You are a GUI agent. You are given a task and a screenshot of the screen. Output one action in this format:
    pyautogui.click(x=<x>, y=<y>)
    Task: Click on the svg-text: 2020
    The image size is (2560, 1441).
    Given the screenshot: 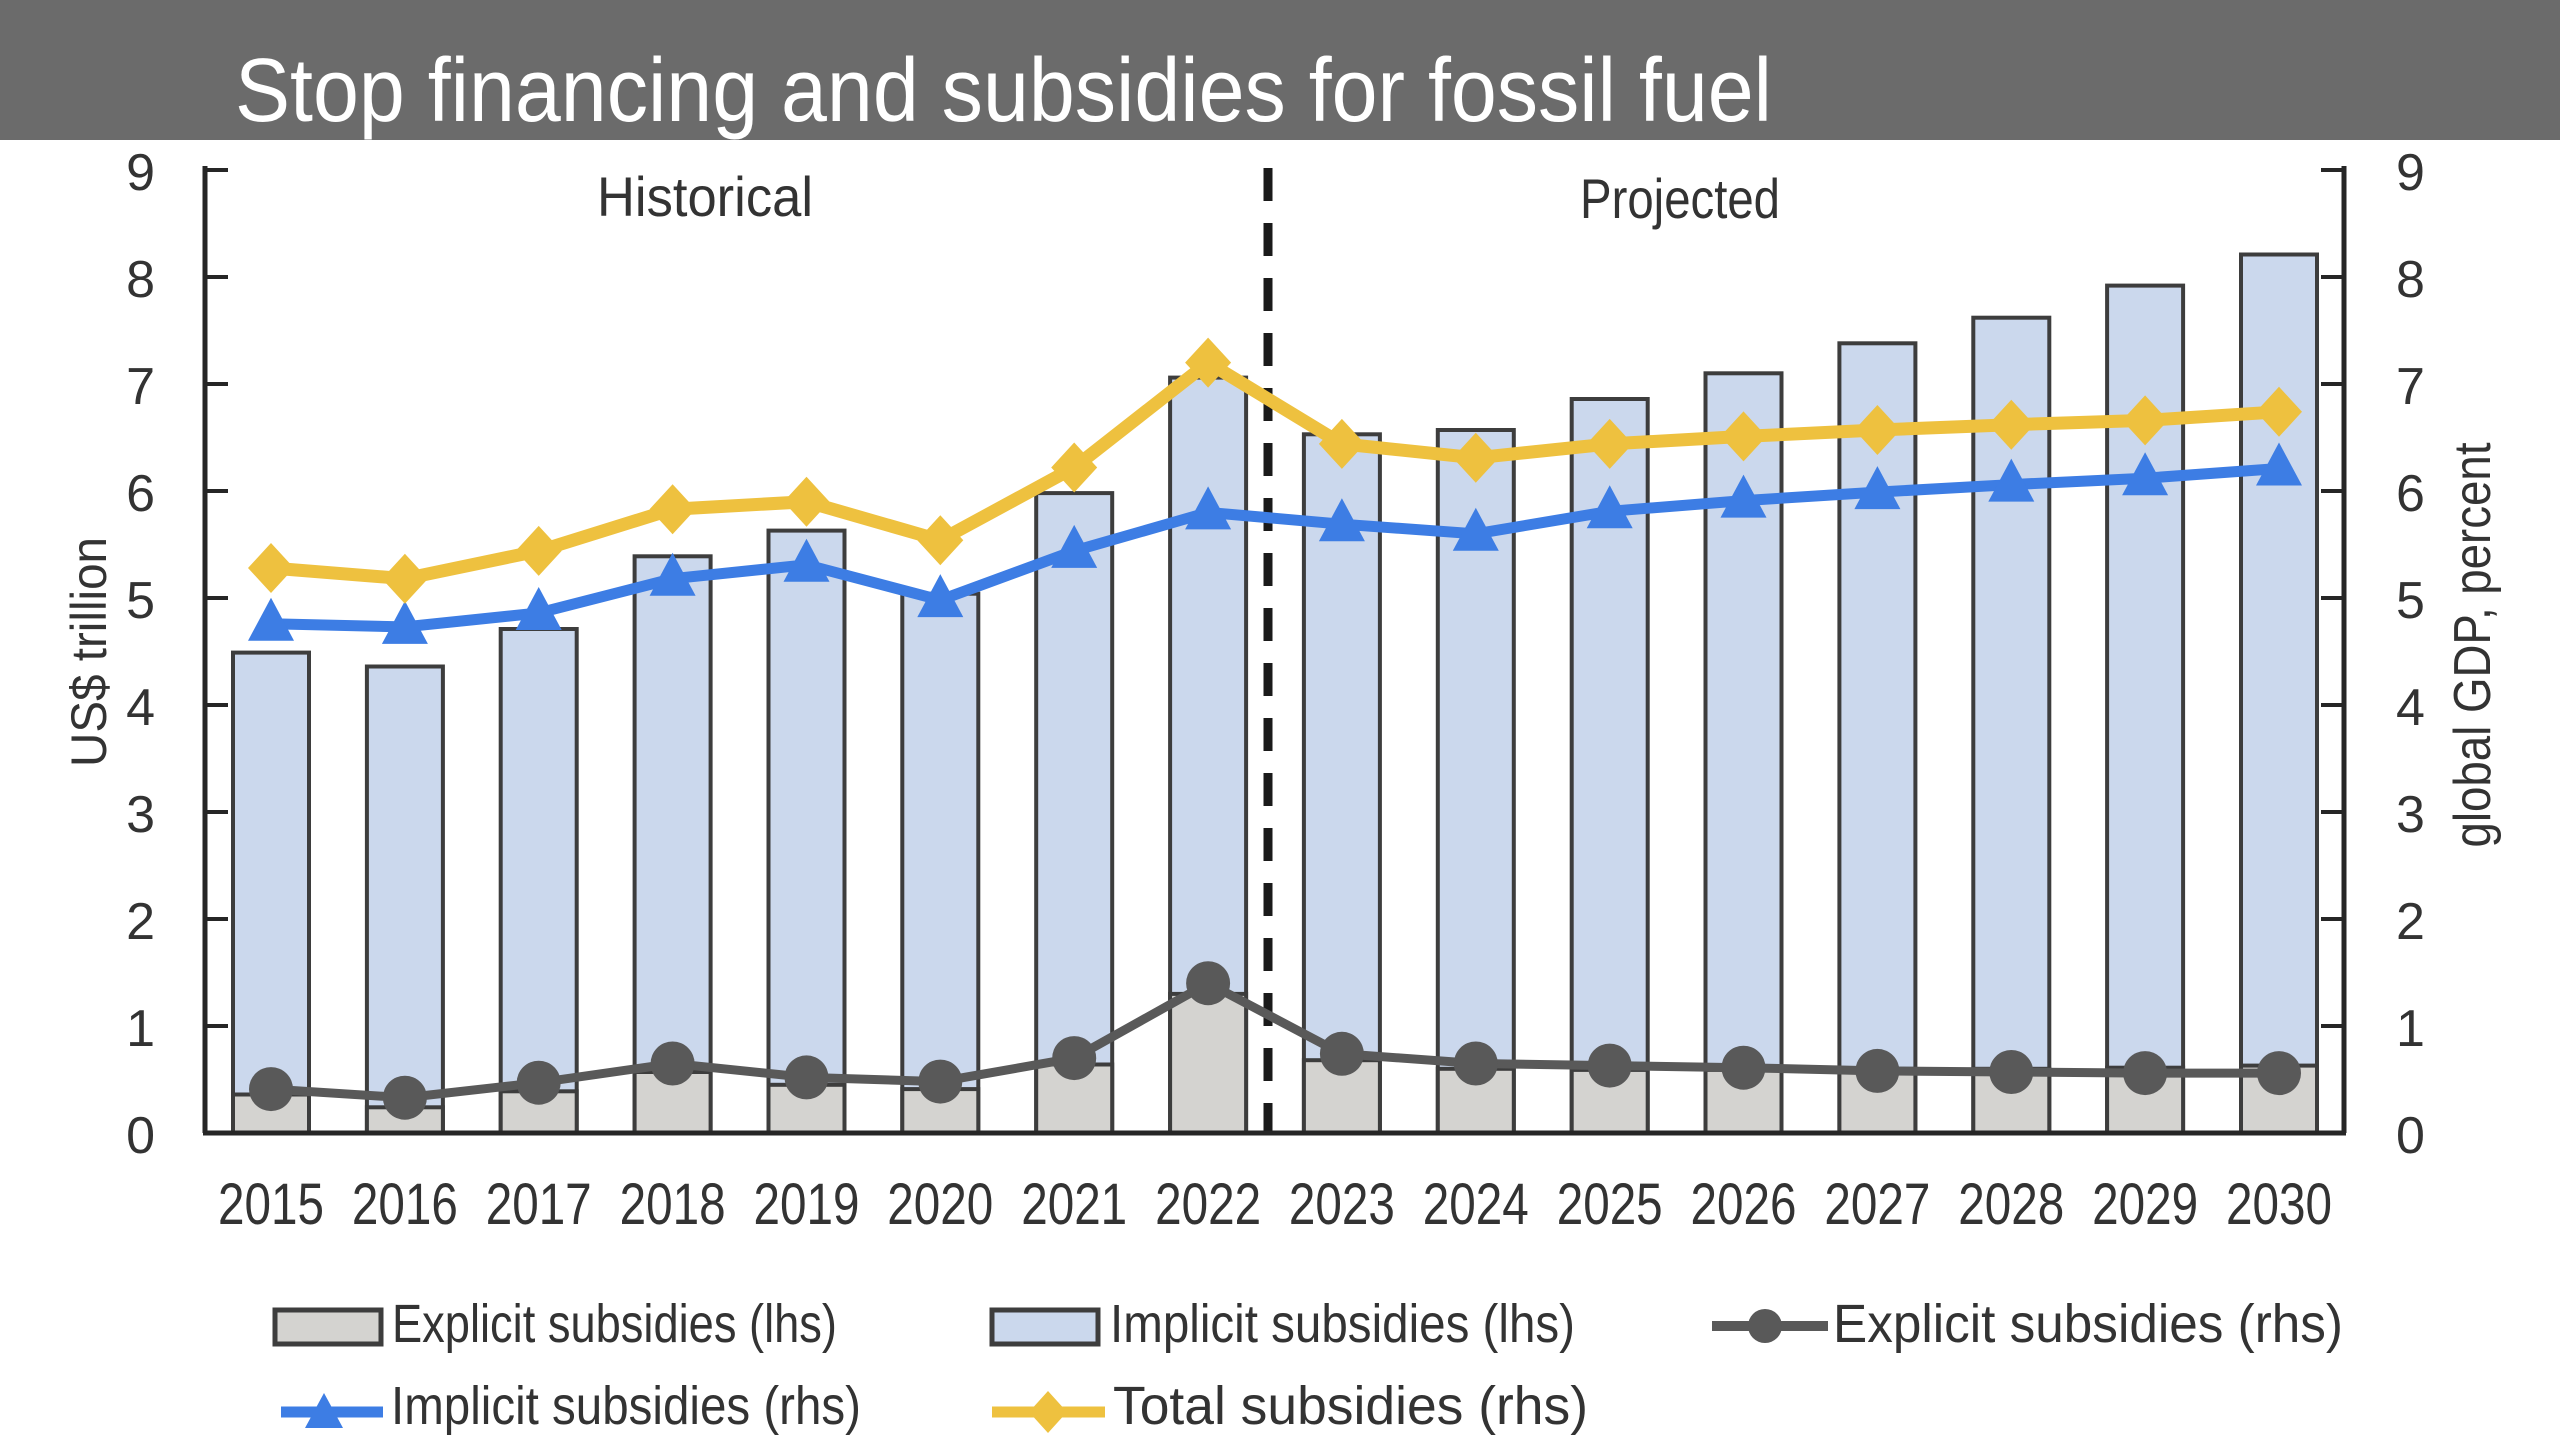 What is the action you would take?
    pyautogui.click(x=940, y=1204)
    